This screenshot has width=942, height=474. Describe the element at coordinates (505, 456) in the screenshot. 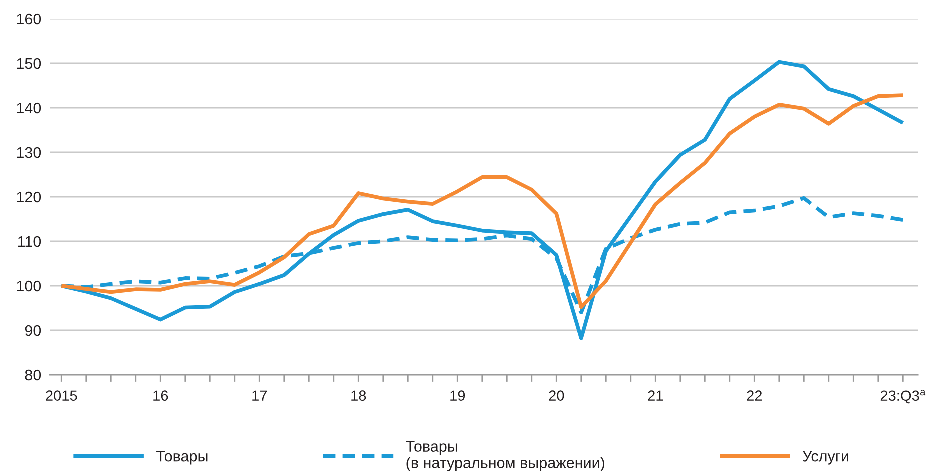

I see `legend-label: Товары (в натуральном выражении)` at that location.